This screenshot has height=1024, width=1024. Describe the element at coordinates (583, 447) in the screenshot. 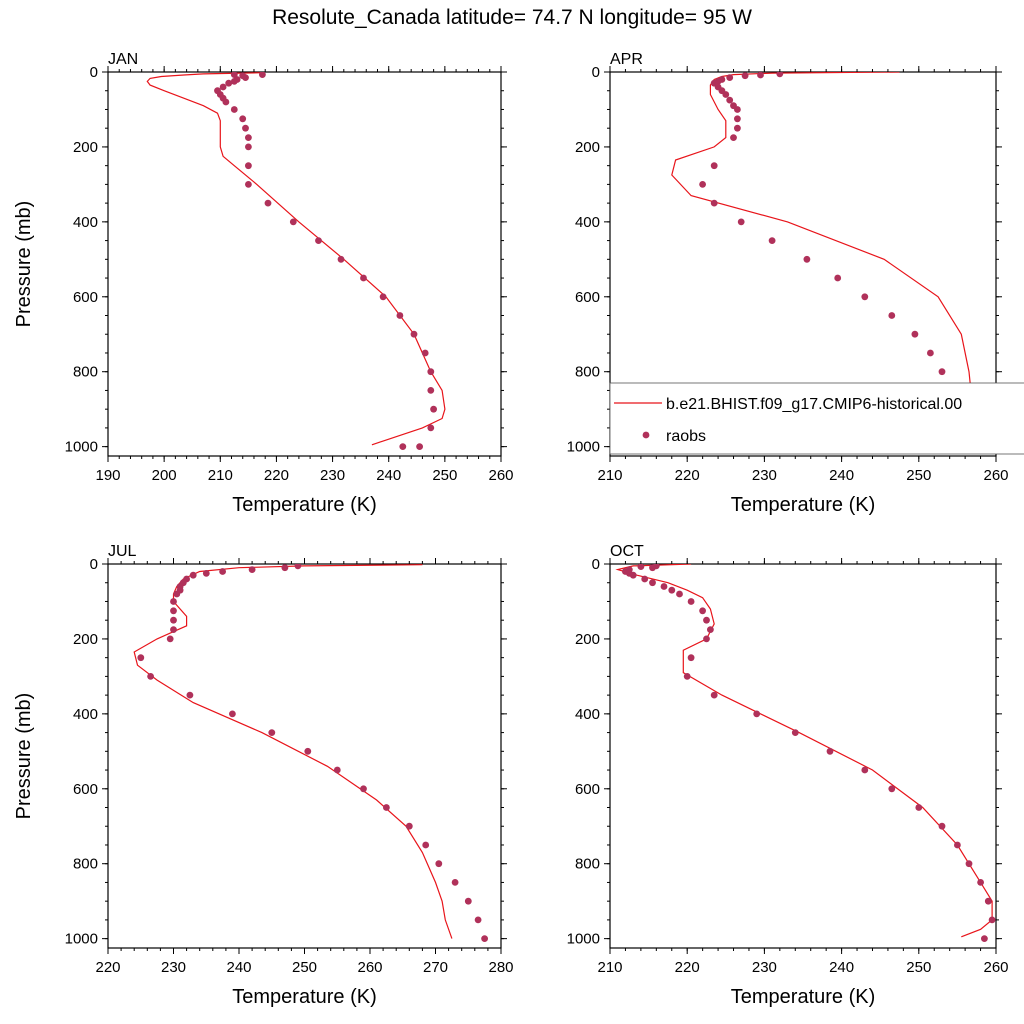

I see `y-tick-label: 1000` at that location.